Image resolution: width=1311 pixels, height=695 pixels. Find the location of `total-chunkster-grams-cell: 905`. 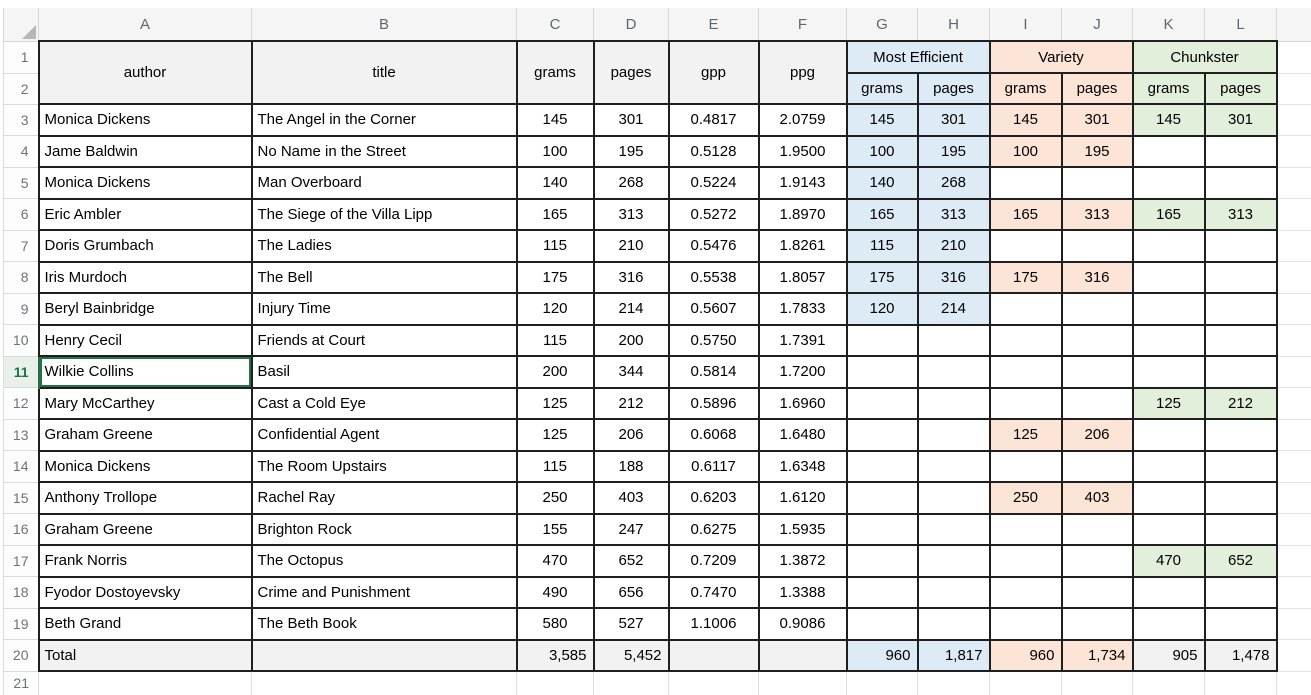

total-chunkster-grams-cell: 905 is located at coordinates (1168, 655).